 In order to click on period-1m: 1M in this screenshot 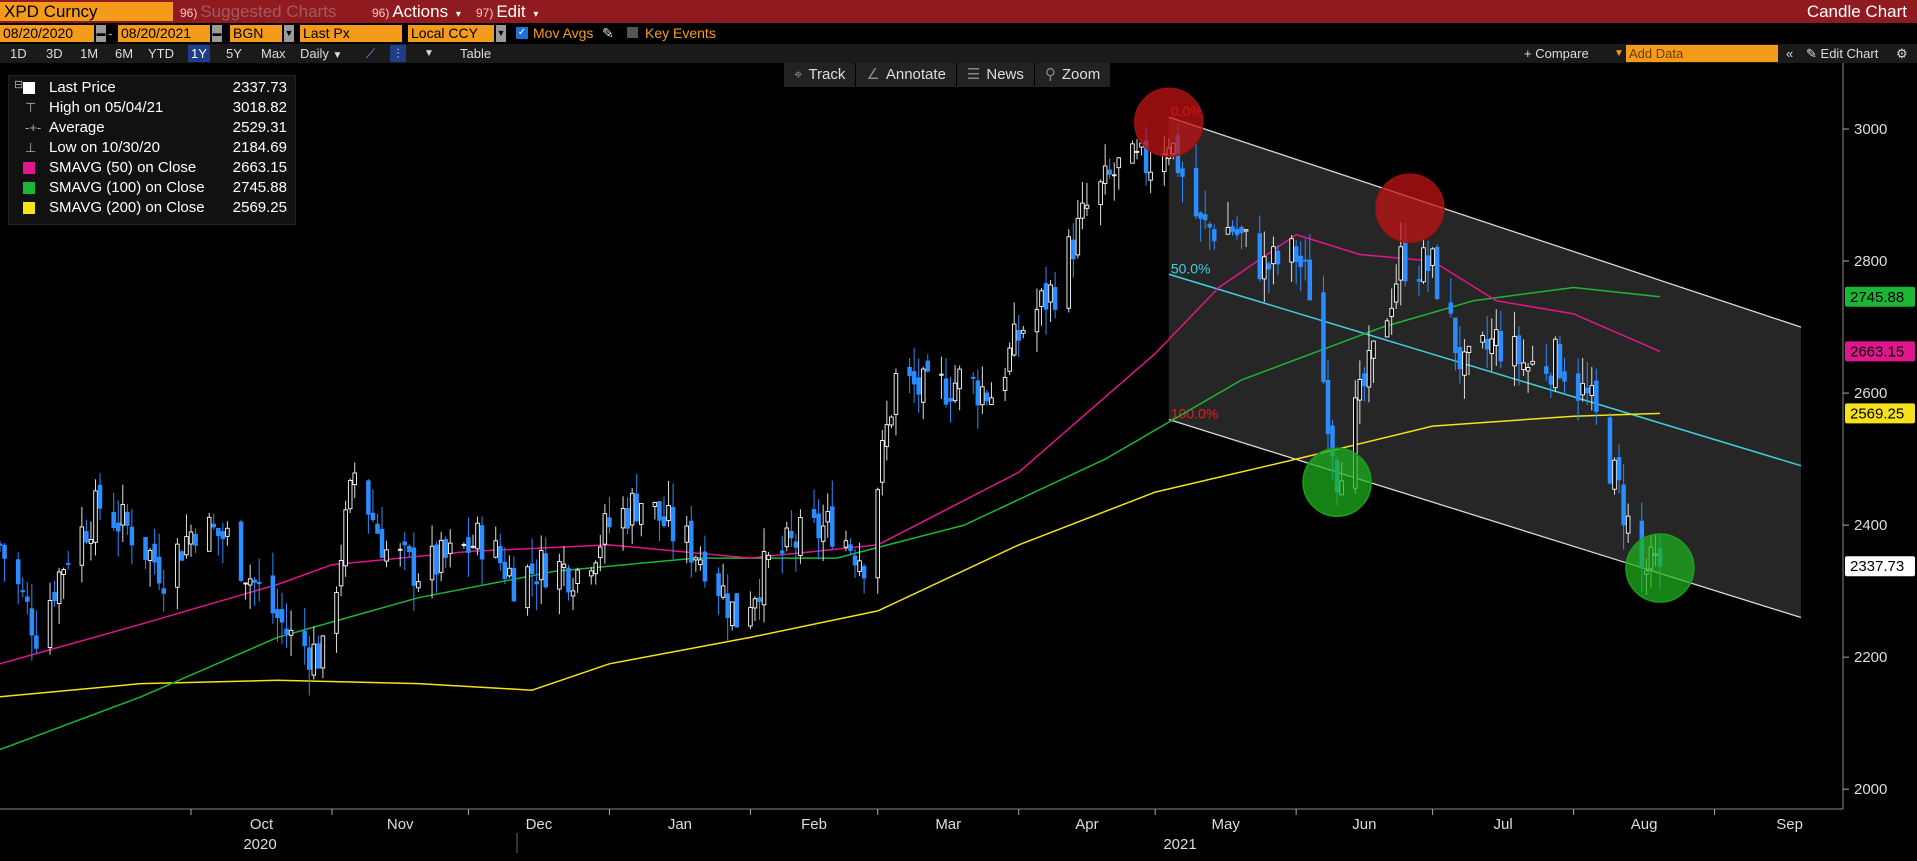, I will do `click(89, 53)`.